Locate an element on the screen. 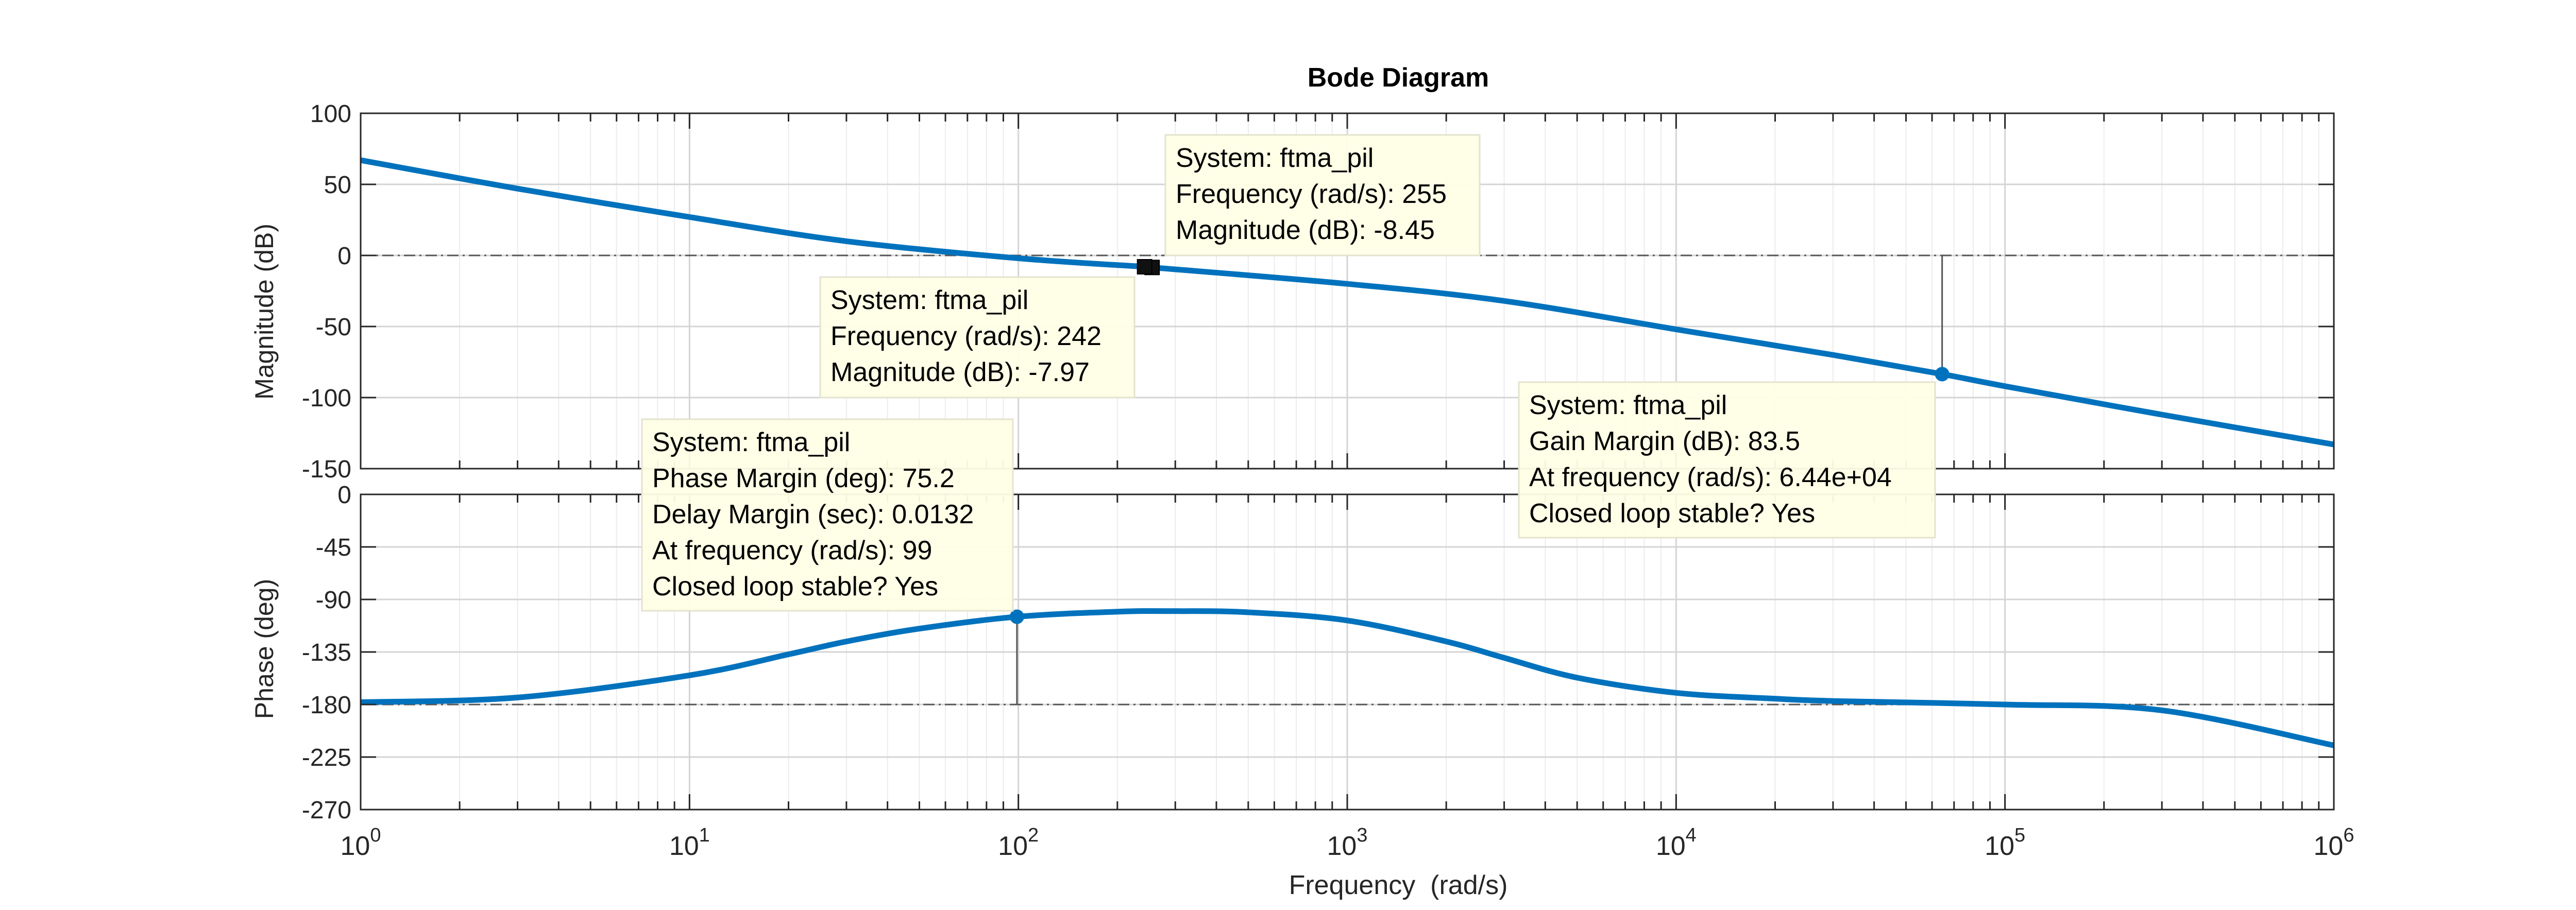 Image resolution: width=2576 pixels, height=910 pixels. x-tick-label: 10⁴ is located at coordinates (1676, 843).